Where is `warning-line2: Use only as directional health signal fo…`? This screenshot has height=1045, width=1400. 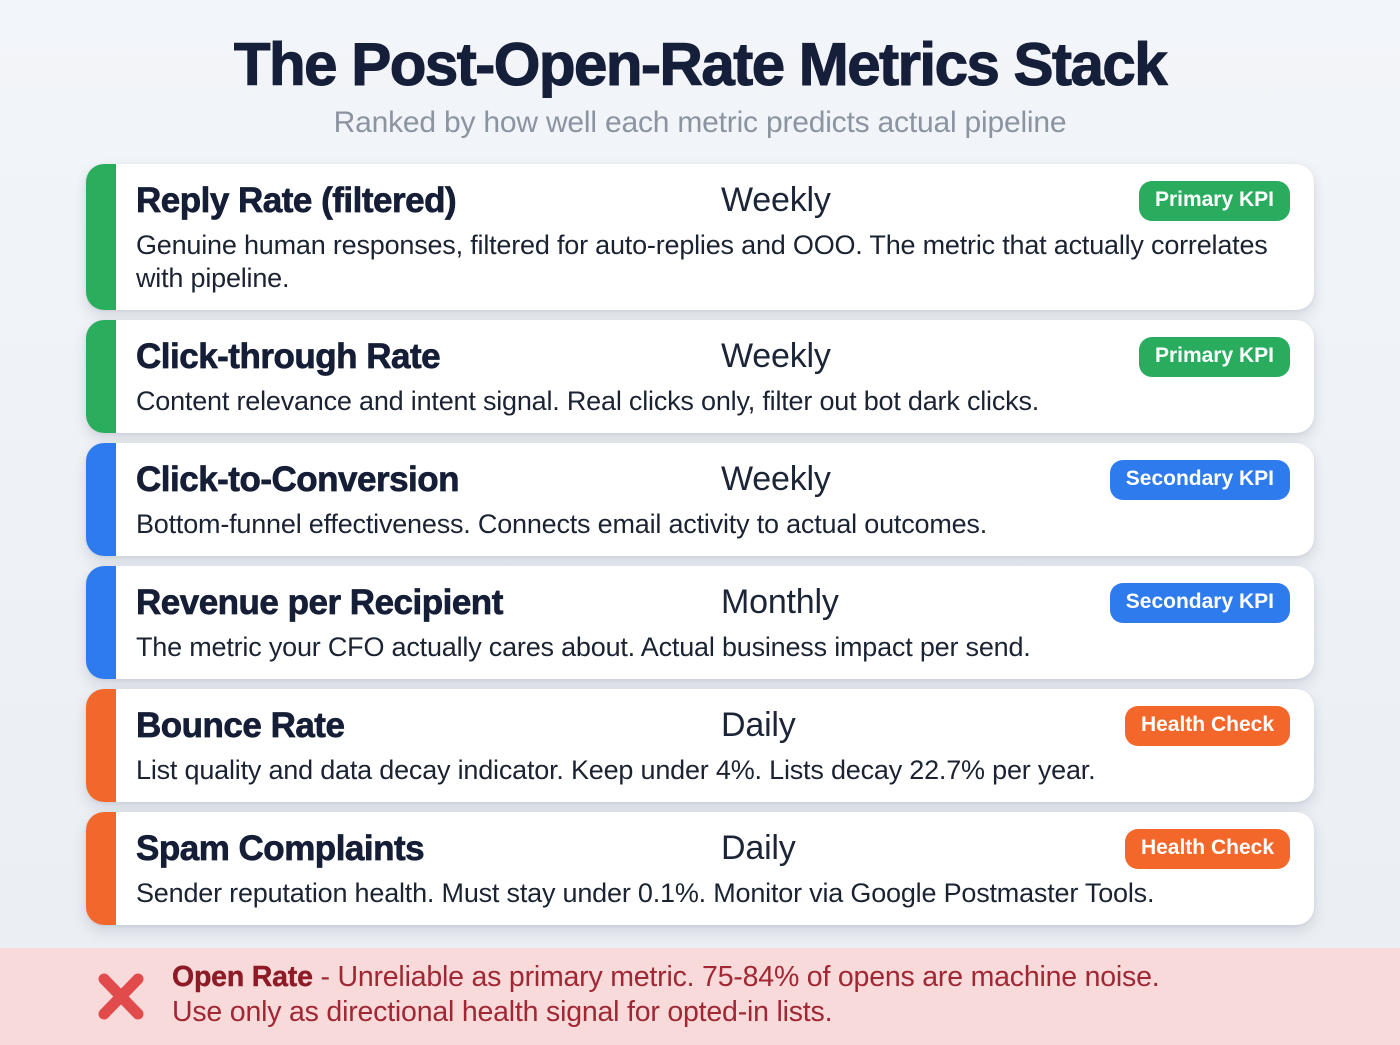
warning-line2: Use only as directional health signal fo… is located at coordinates (502, 1012).